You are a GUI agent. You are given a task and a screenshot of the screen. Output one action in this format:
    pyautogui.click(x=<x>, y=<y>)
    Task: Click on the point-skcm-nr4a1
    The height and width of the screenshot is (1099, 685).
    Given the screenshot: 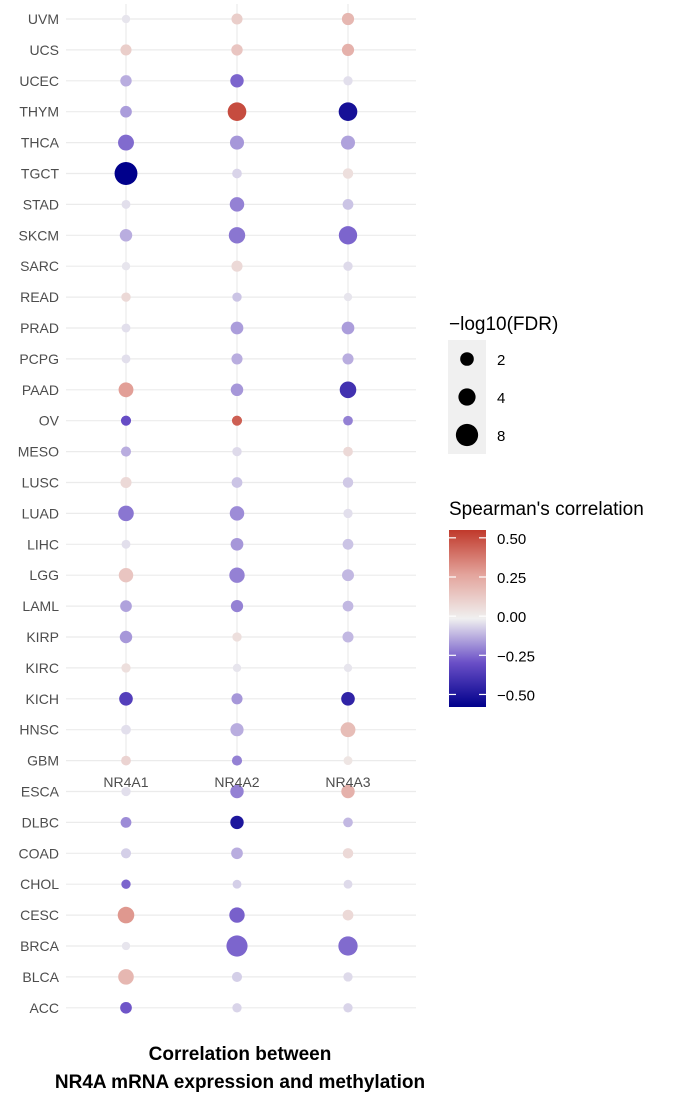 What is the action you would take?
    pyautogui.click(x=126, y=235)
    